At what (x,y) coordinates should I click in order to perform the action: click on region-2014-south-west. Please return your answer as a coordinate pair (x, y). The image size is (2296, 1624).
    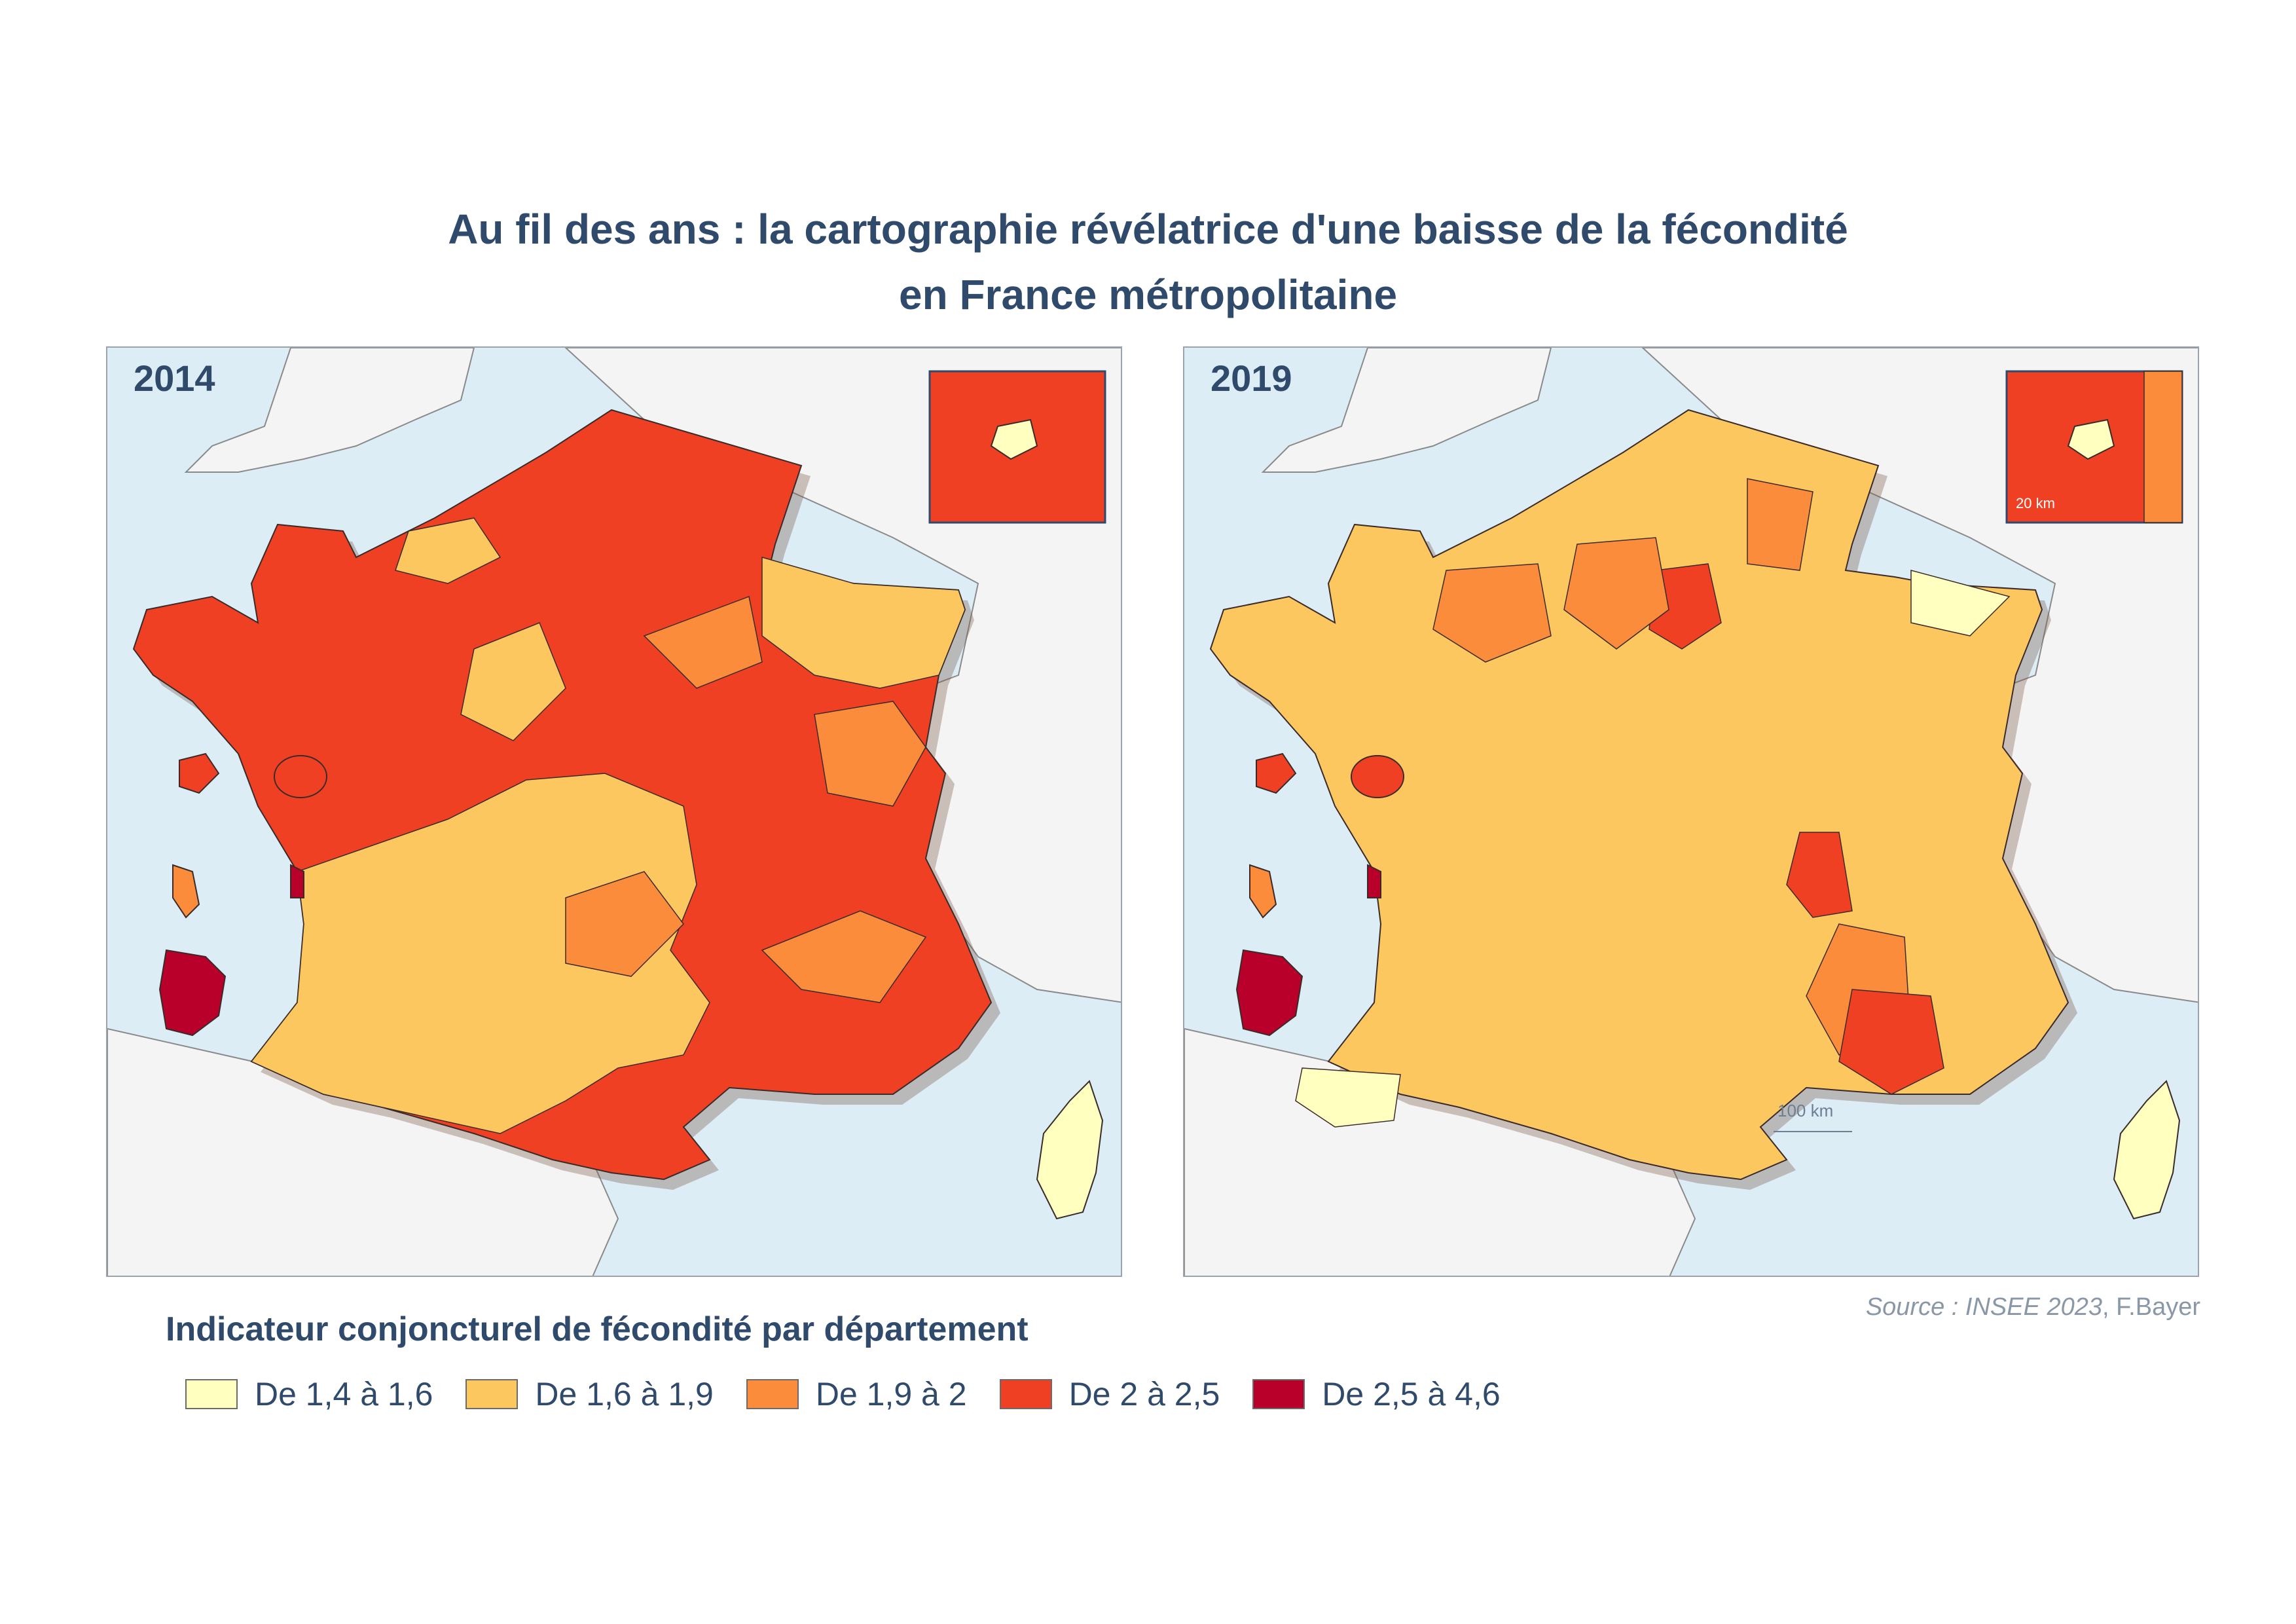
    Looking at the image, I should click on (480, 953).